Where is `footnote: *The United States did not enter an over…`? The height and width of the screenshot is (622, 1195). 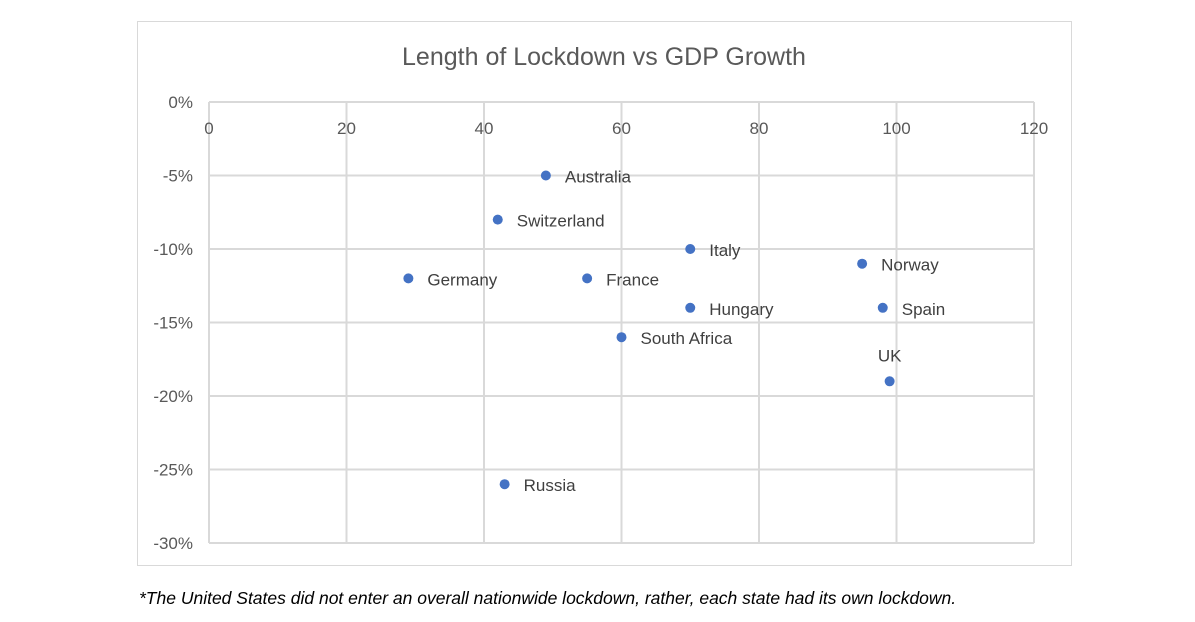
footnote: *The United States did not enter an over… is located at coordinates (548, 598).